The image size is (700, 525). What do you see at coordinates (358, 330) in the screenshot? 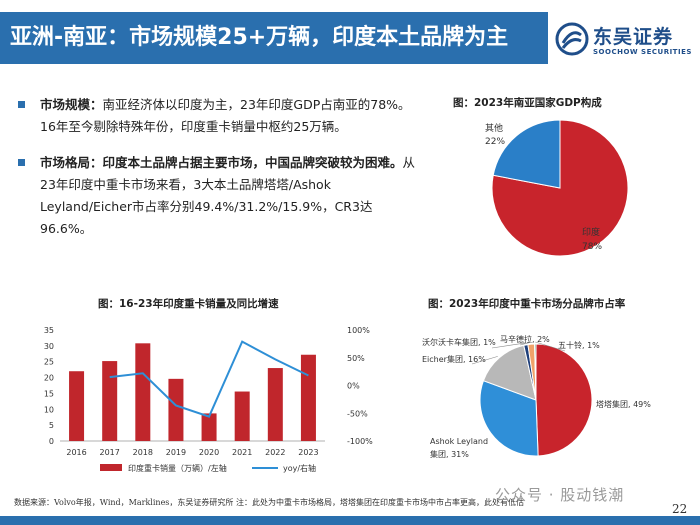
I see `y-tick-right: 100%` at bounding box center [358, 330].